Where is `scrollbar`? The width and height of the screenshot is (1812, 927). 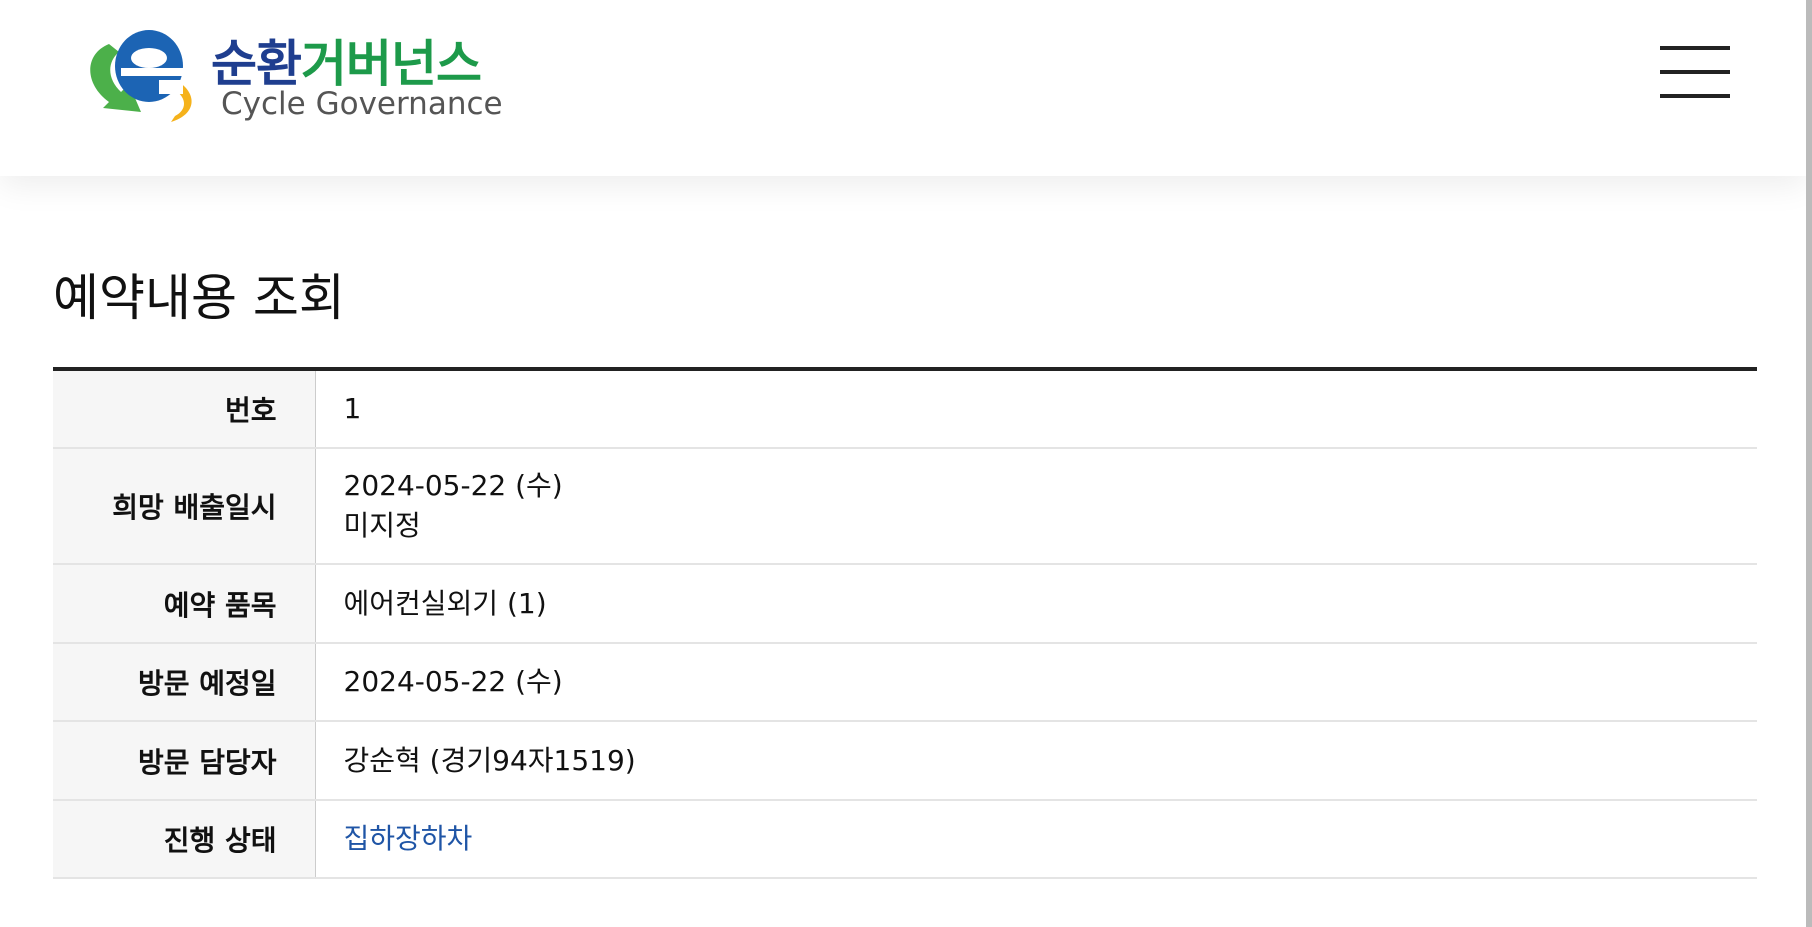
scrollbar is located at coordinates (1809, 463).